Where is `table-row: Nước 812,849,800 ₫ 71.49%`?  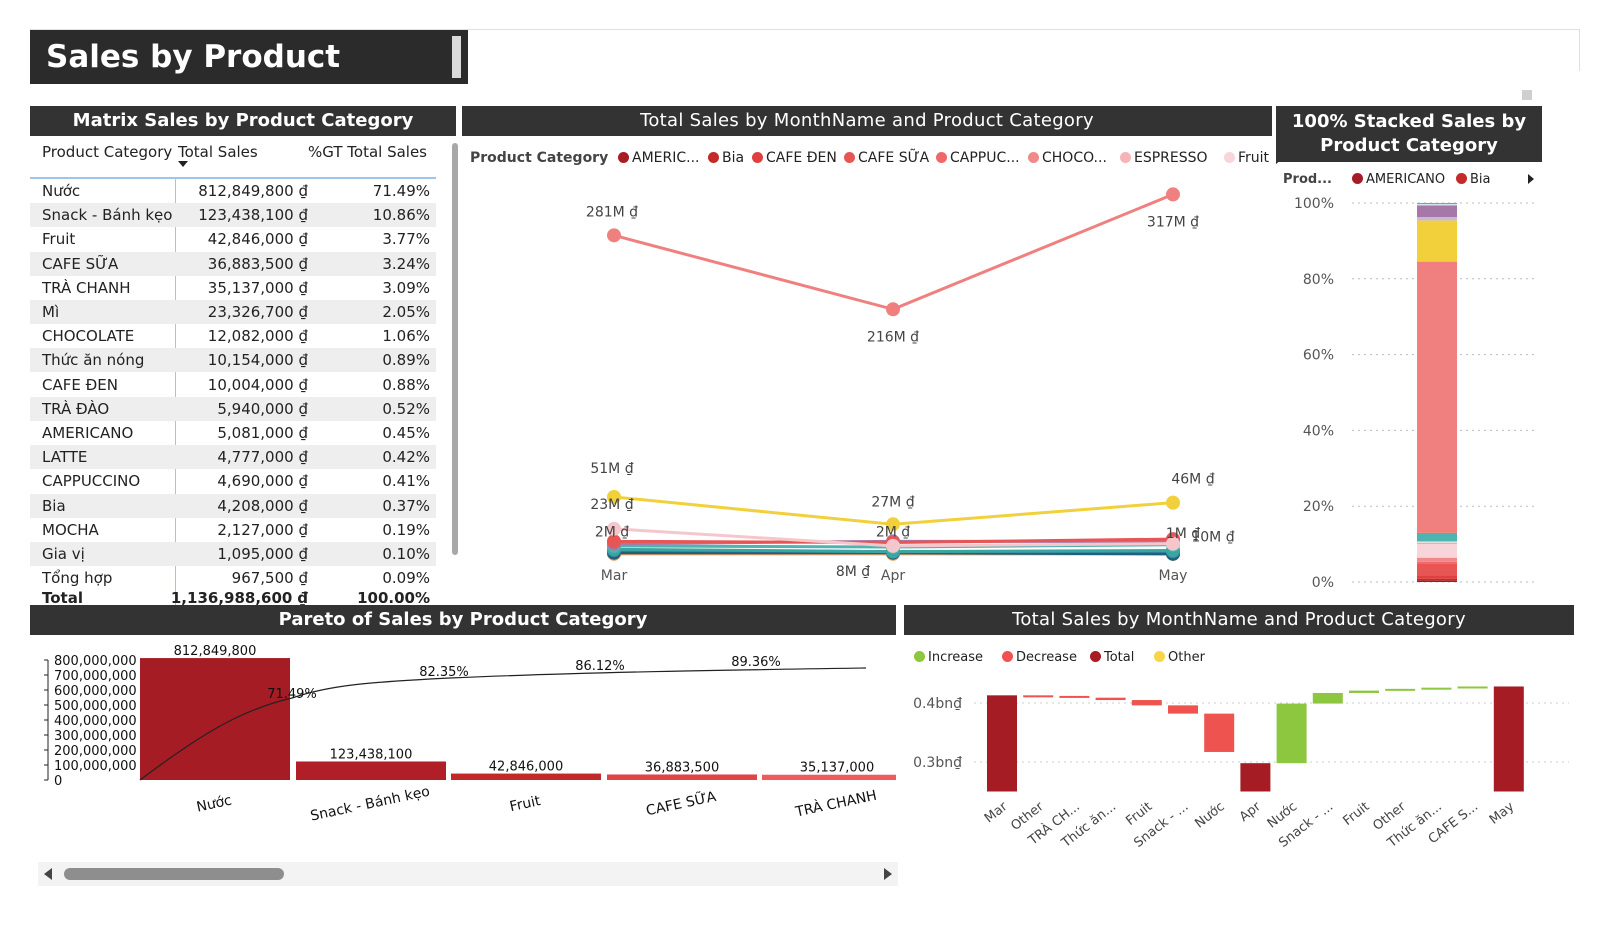
table-row: Nước 812,849,800 ₫ 71.49% is located at coordinates (233, 191).